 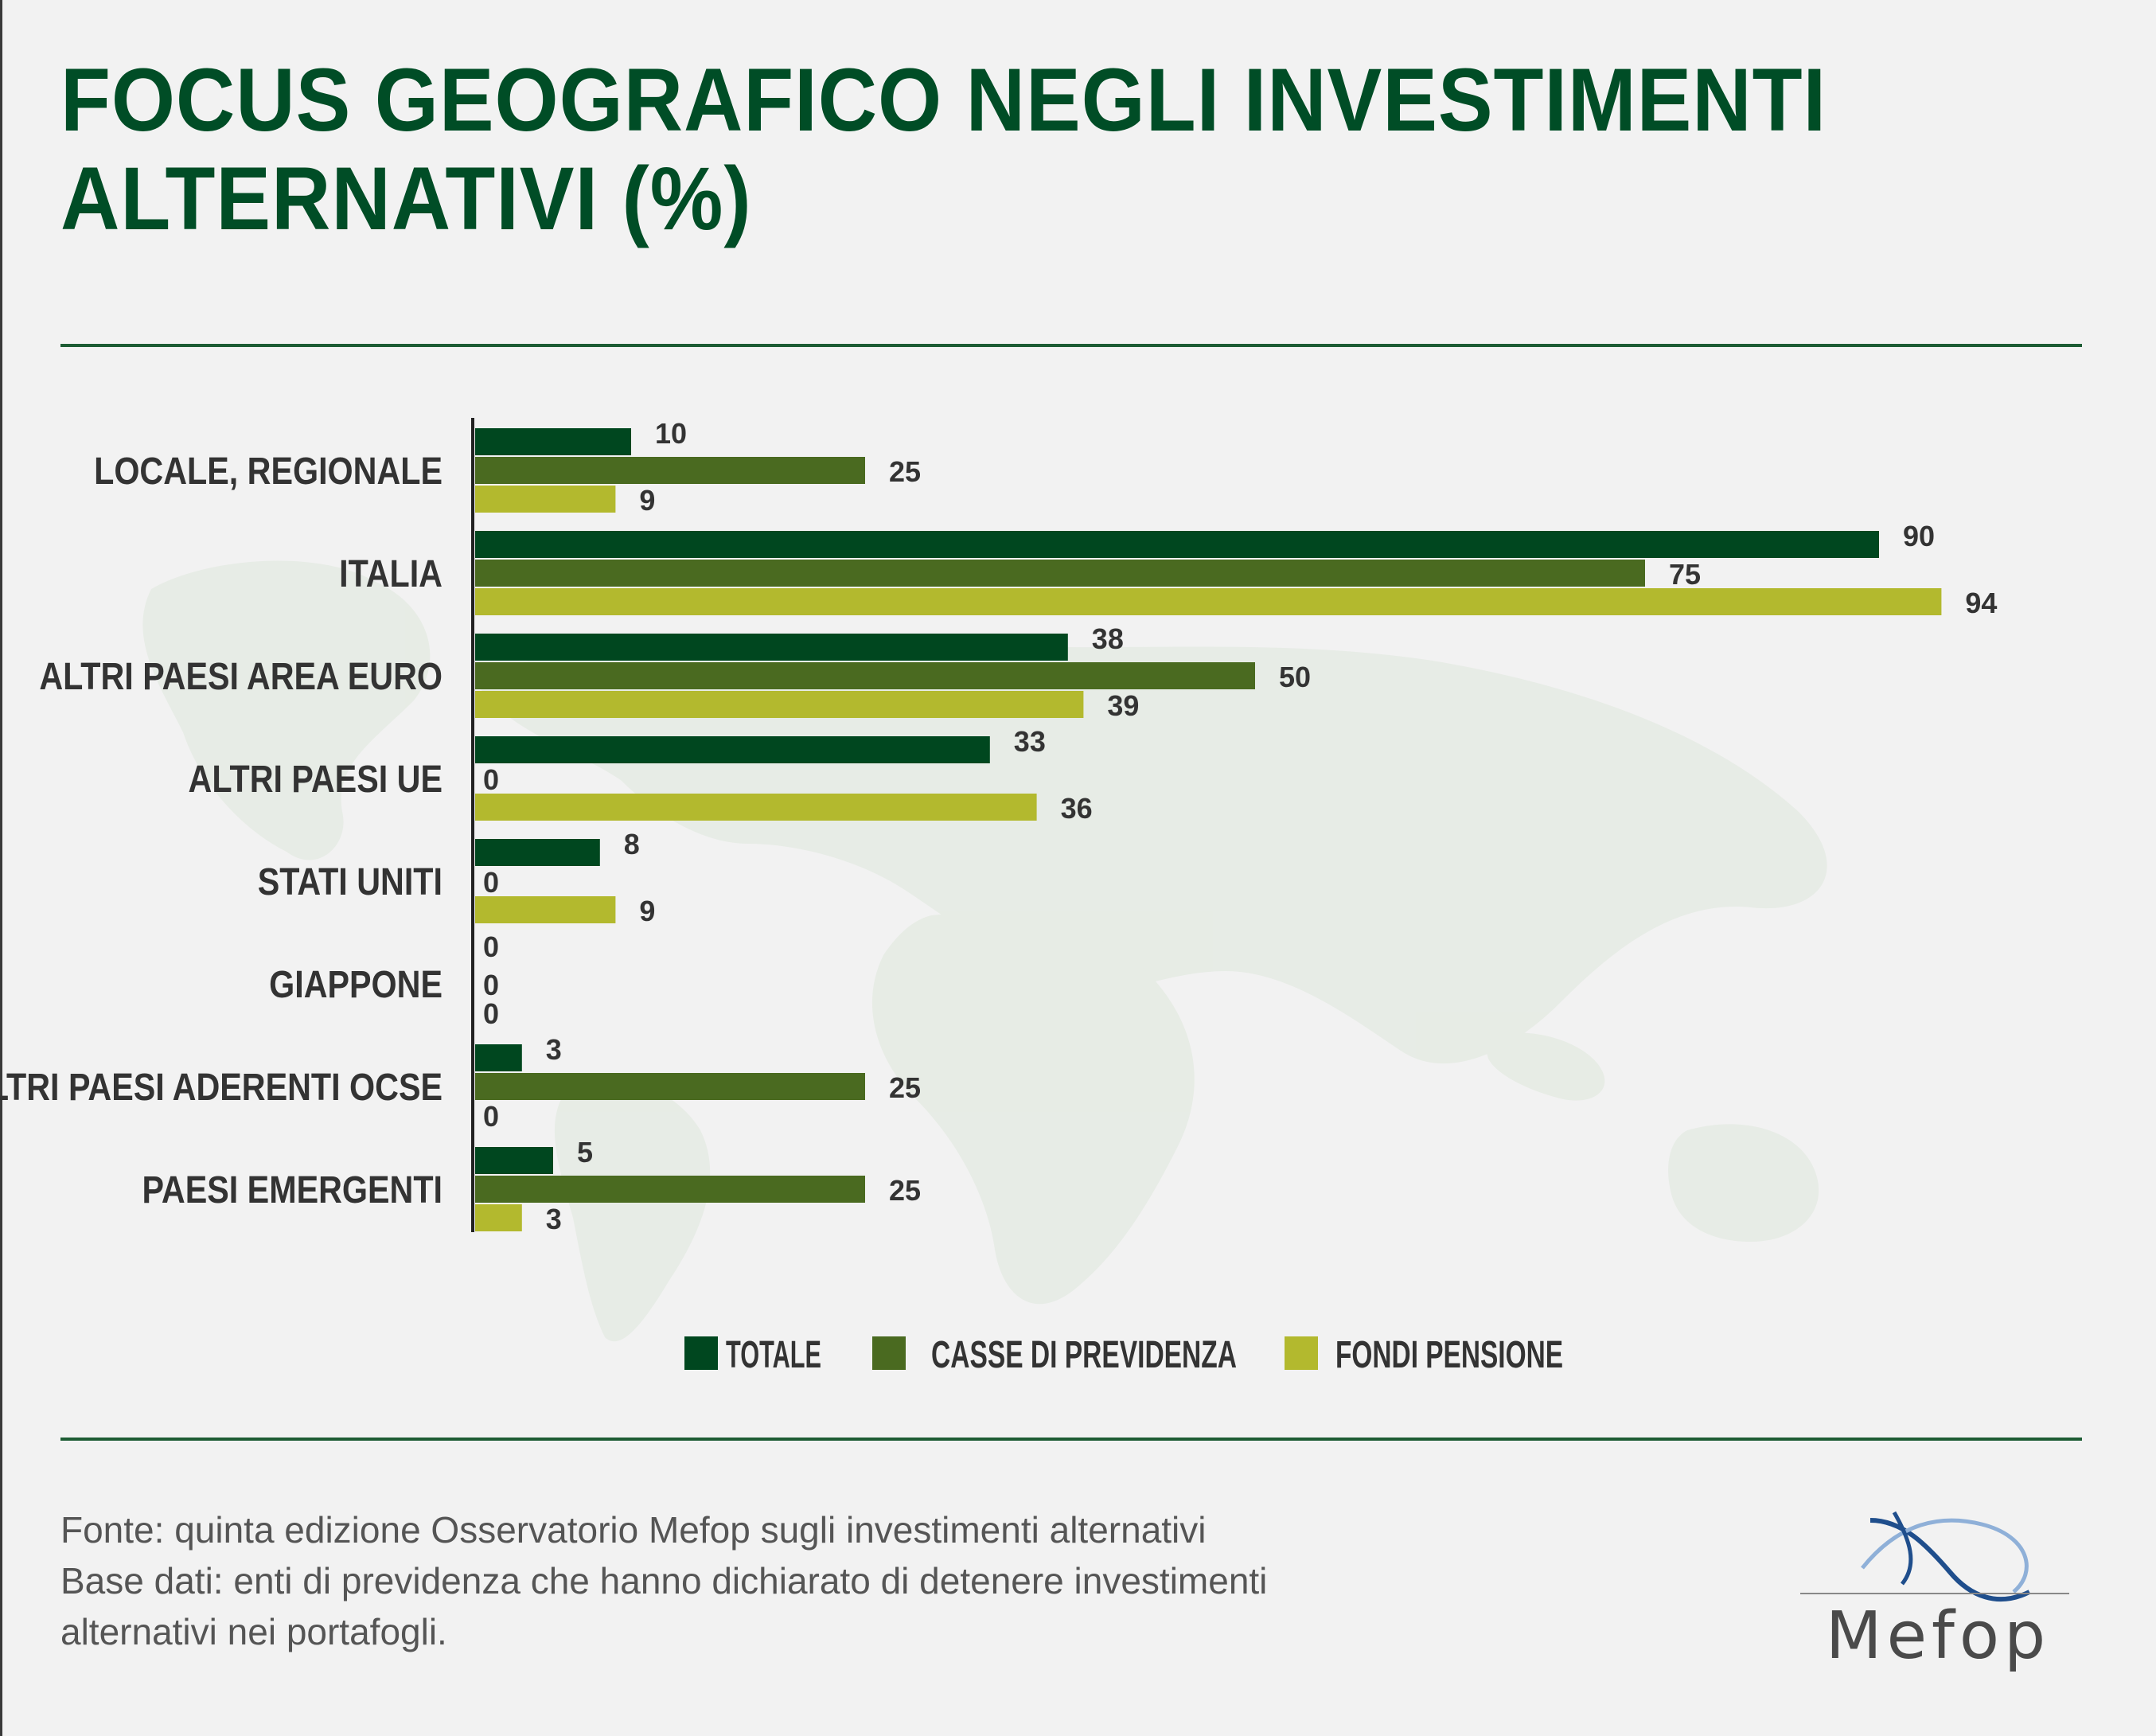 What do you see at coordinates (491, 779) in the screenshot?
I see `value-label-casse-di-previdenza-altri-paesi-ue: 0` at bounding box center [491, 779].